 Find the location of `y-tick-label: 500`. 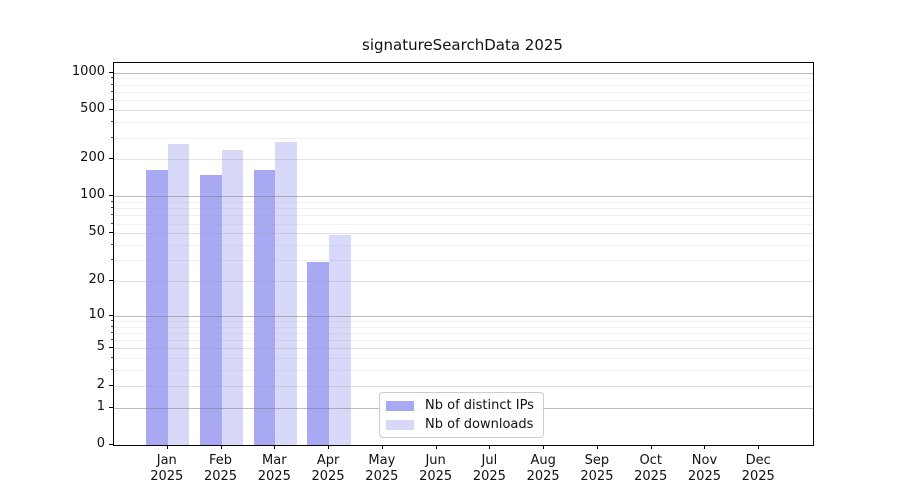

y-tick-label: 500 is located at coordinates (92, 109).